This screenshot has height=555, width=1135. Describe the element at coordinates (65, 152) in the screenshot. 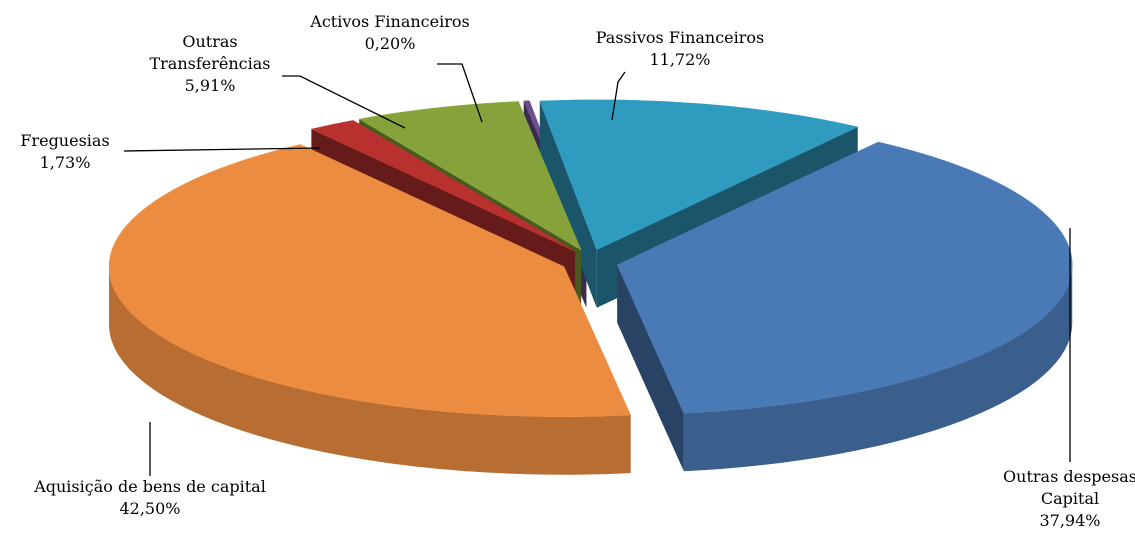

I see `data-label: Freguesias 1,73%` at that location.